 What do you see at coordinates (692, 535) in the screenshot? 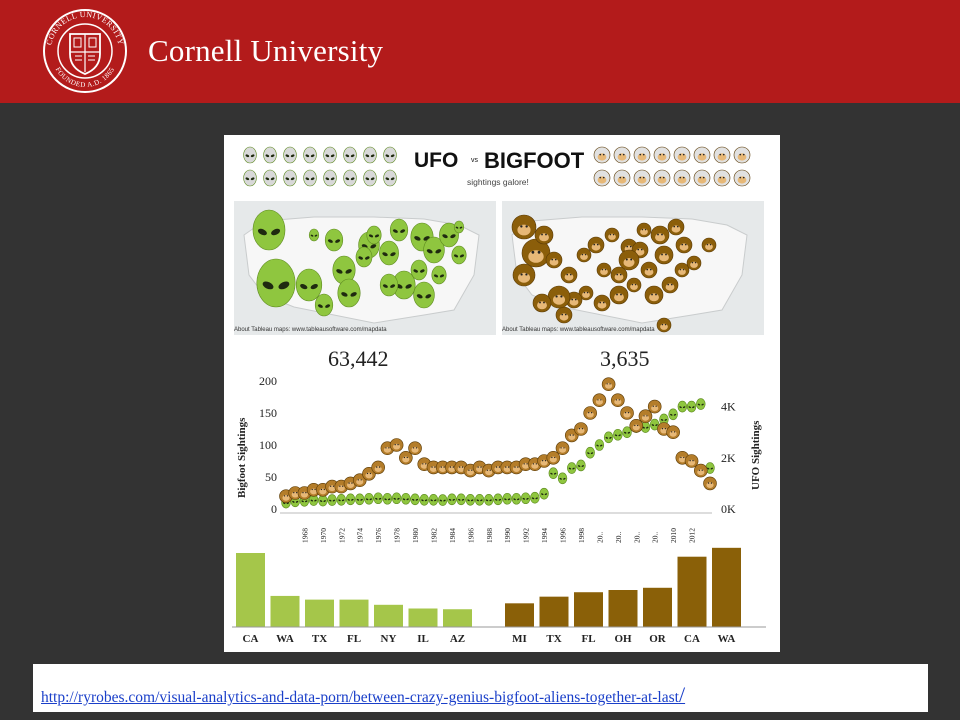
I see `x-tick-label: 2012` at bounding box center [692, 535].